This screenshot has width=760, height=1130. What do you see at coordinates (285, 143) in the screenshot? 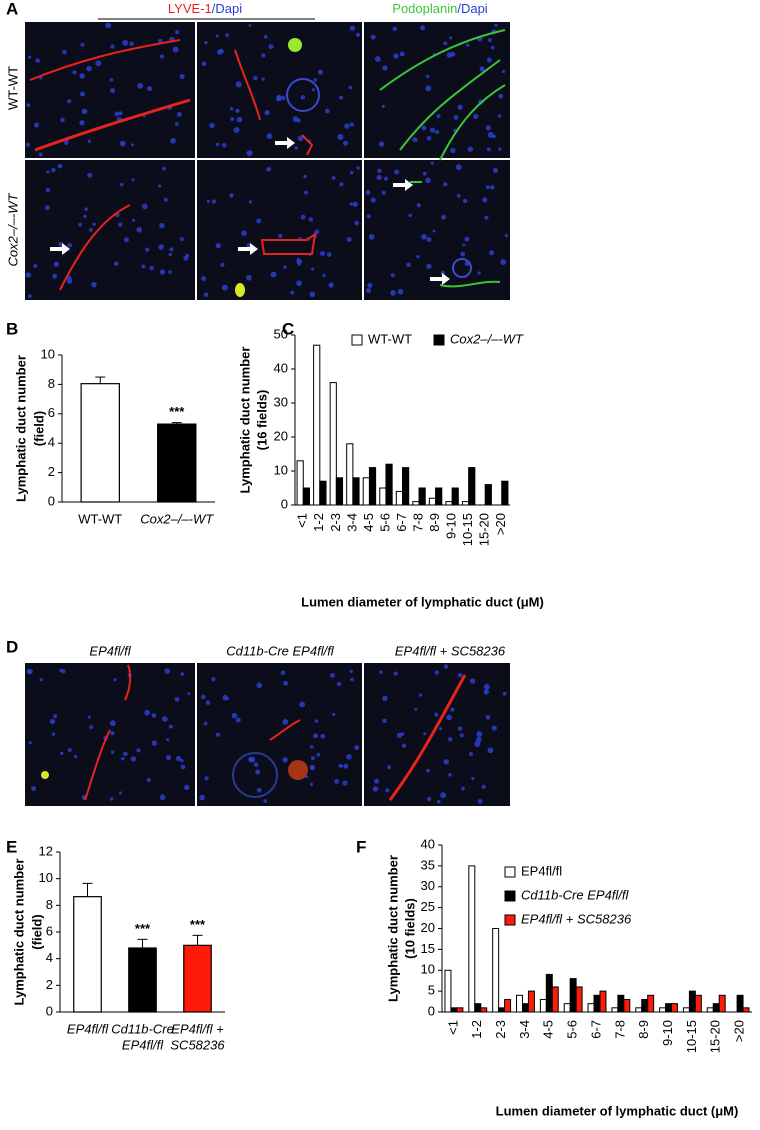
I see `arrow` at bounding box center [285, 143].